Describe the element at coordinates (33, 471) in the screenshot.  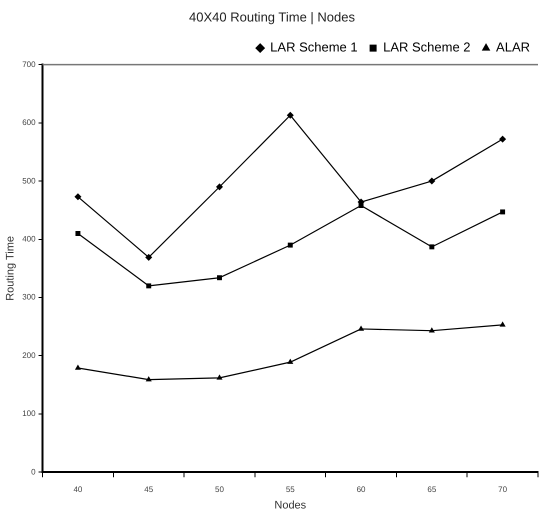
I see `y-tick-label: 0` at that location.